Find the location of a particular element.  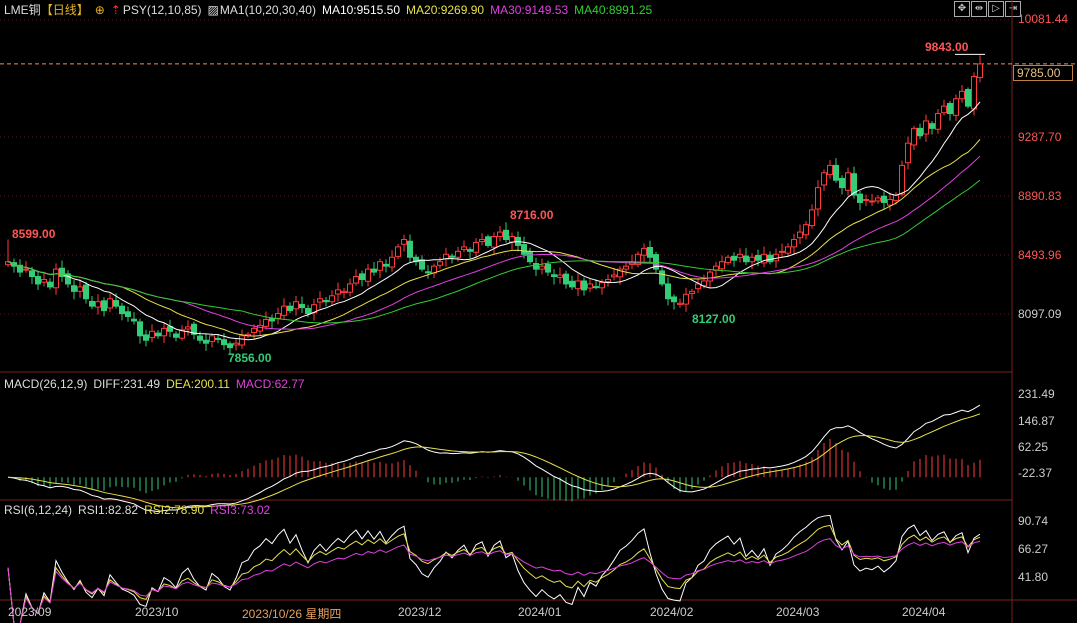

low-label-7856: 7856.00 is located at coordinates (250, 358).